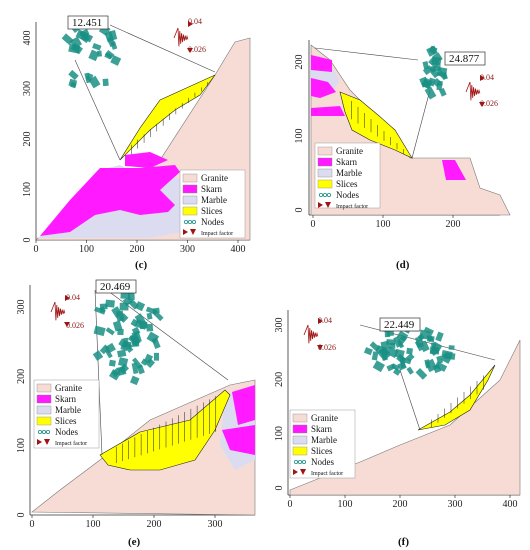 This screenshot has height=550, width=530. Describe the element at coordinates (98, 372) in the screenshot. I see `panel-e-trajectory-left` at that location.